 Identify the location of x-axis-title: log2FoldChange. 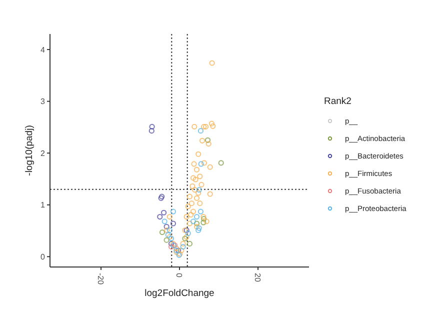
(179, 293).